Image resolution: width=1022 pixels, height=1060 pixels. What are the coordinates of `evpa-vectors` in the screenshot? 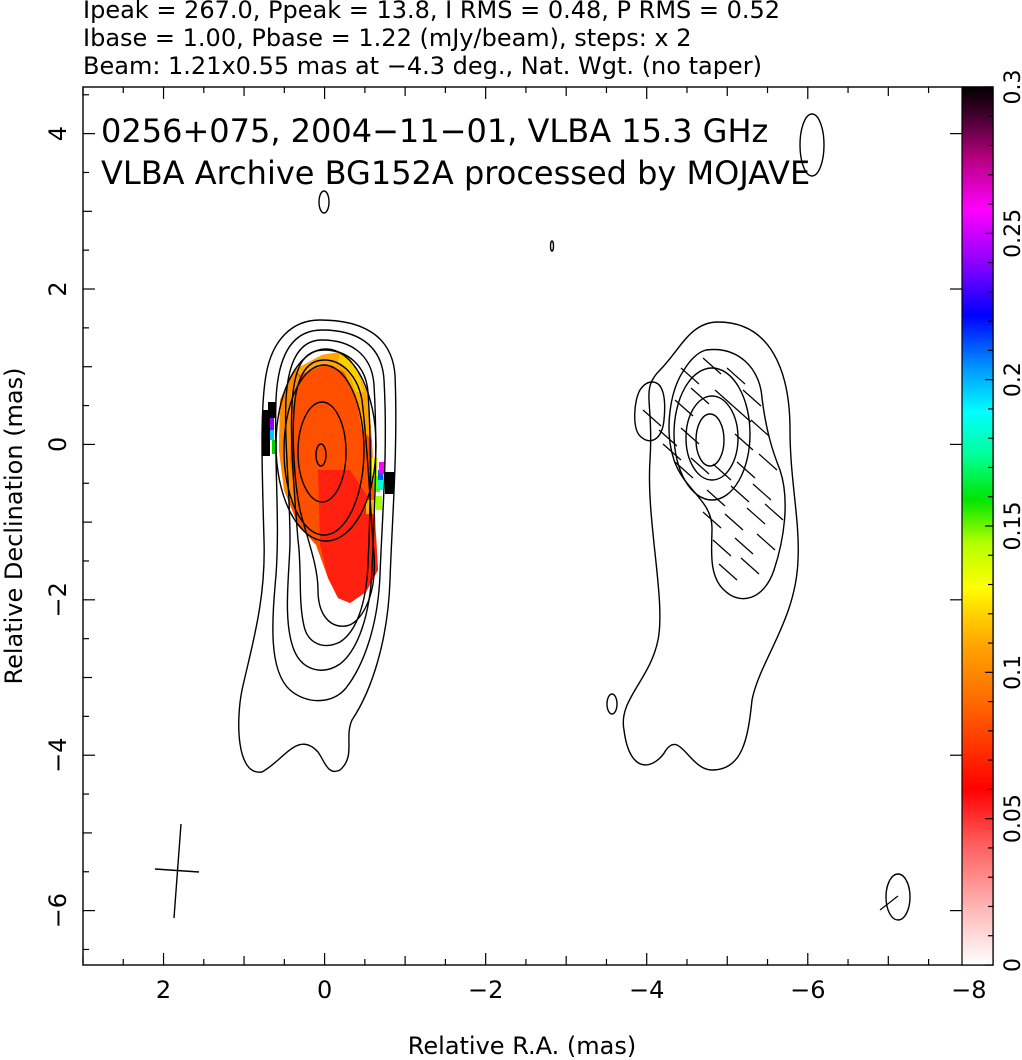 It's located at (713, 469).